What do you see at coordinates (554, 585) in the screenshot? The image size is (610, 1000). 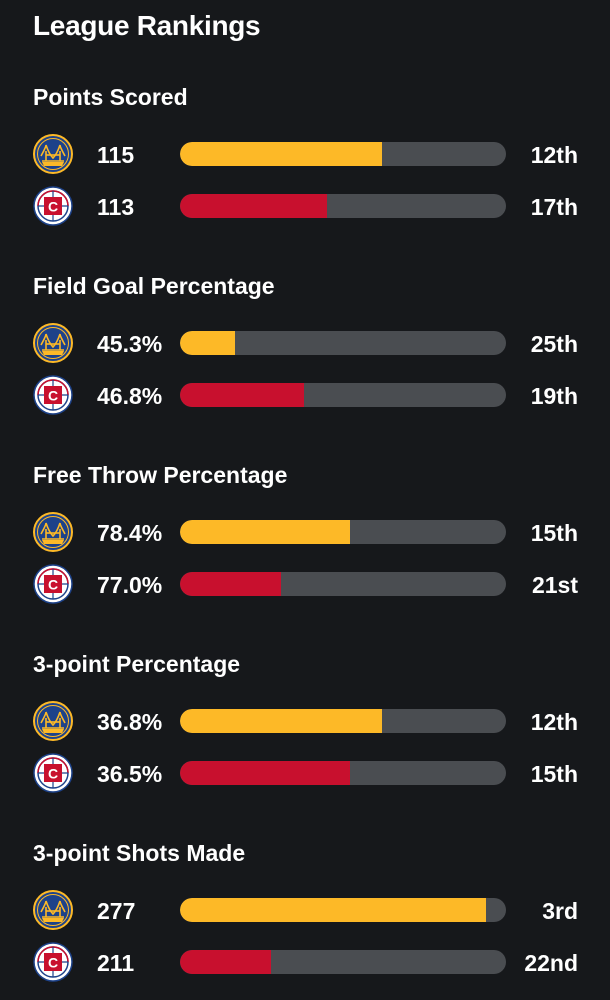 I see `stat-rank: 21st` at bounding box center [554, 585].